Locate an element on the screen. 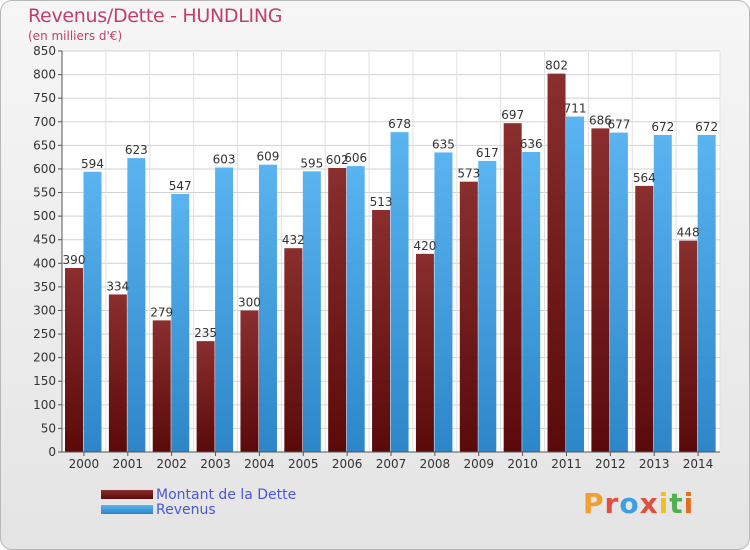  x-tick-label: 2005 is located at coordinates (303, 464).